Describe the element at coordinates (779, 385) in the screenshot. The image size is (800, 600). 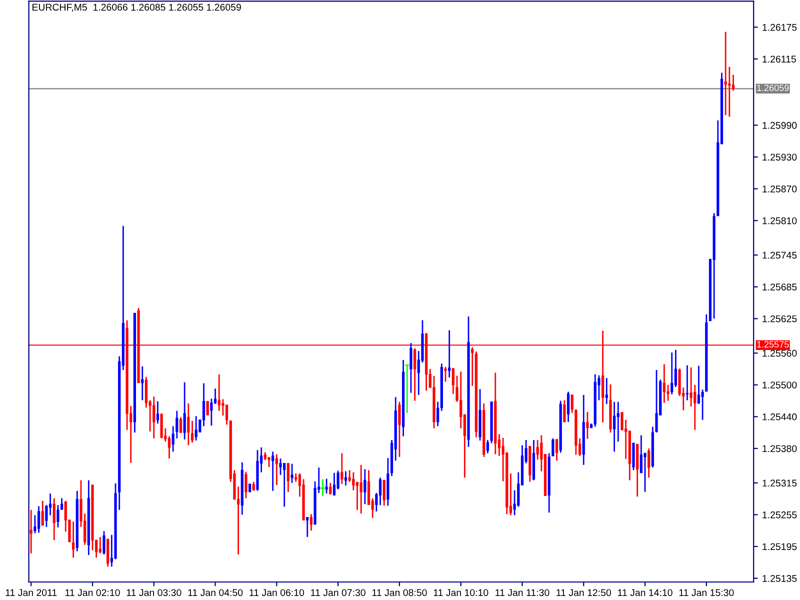
I see `y-tick-label: 1.25500` at that location.